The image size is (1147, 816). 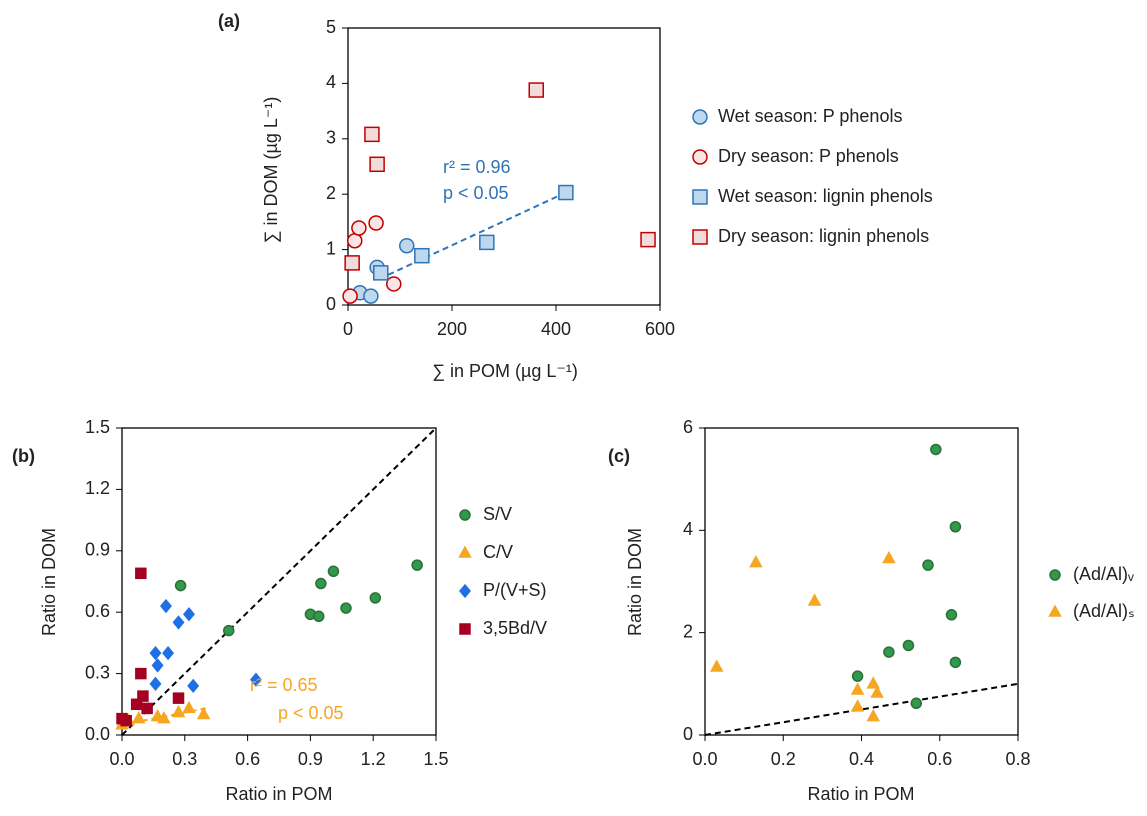 What do you see at coordinates (808, 156) in the screenshot?
I see `legend-label: Dry season: P phenols` at bounding box center [808, 156].